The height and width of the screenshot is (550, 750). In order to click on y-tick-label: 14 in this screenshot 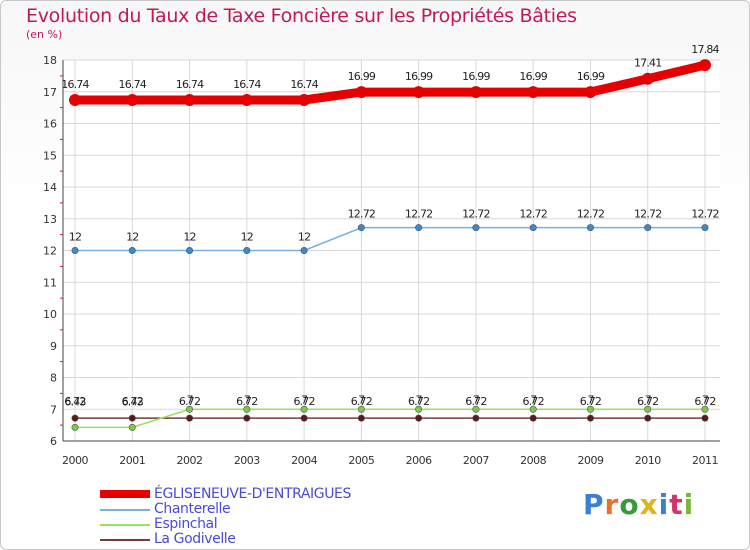, I will do `click(50, 187)`.